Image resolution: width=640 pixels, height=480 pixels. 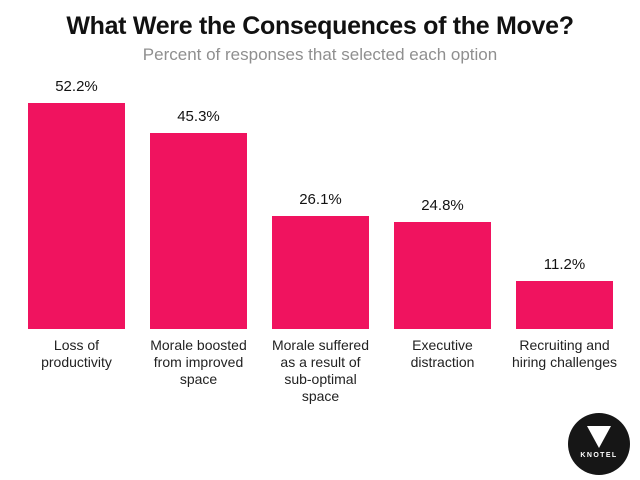 I want to click on knotel-triangle-icon, so click(x=599, y=437).